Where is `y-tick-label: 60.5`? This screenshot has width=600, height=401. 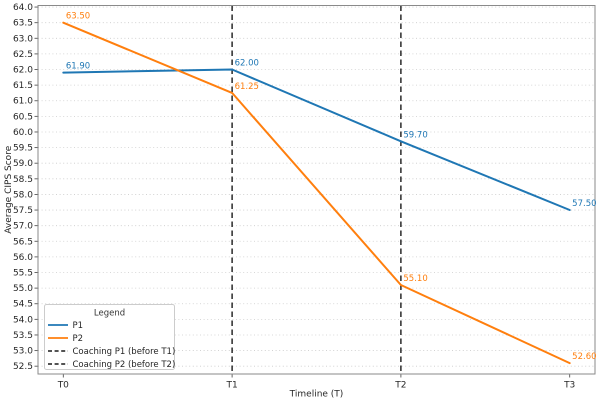 y-tick-label: 60.5 is located at coordinates (23, 117).